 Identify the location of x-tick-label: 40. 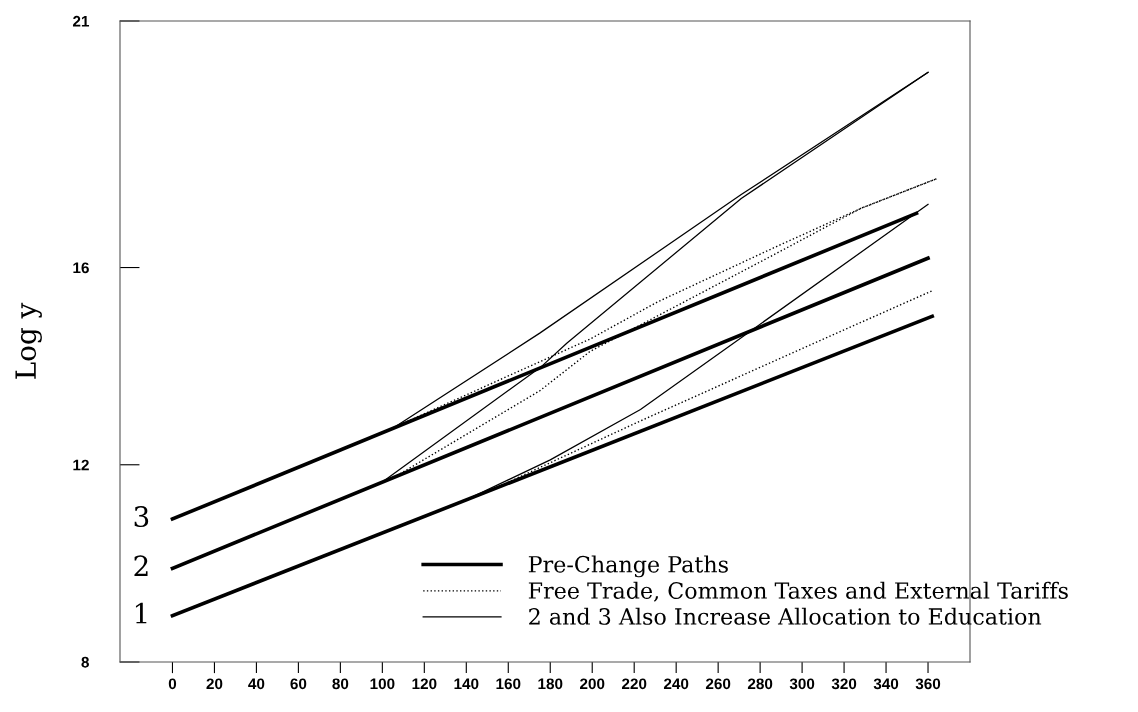
(256, 684).